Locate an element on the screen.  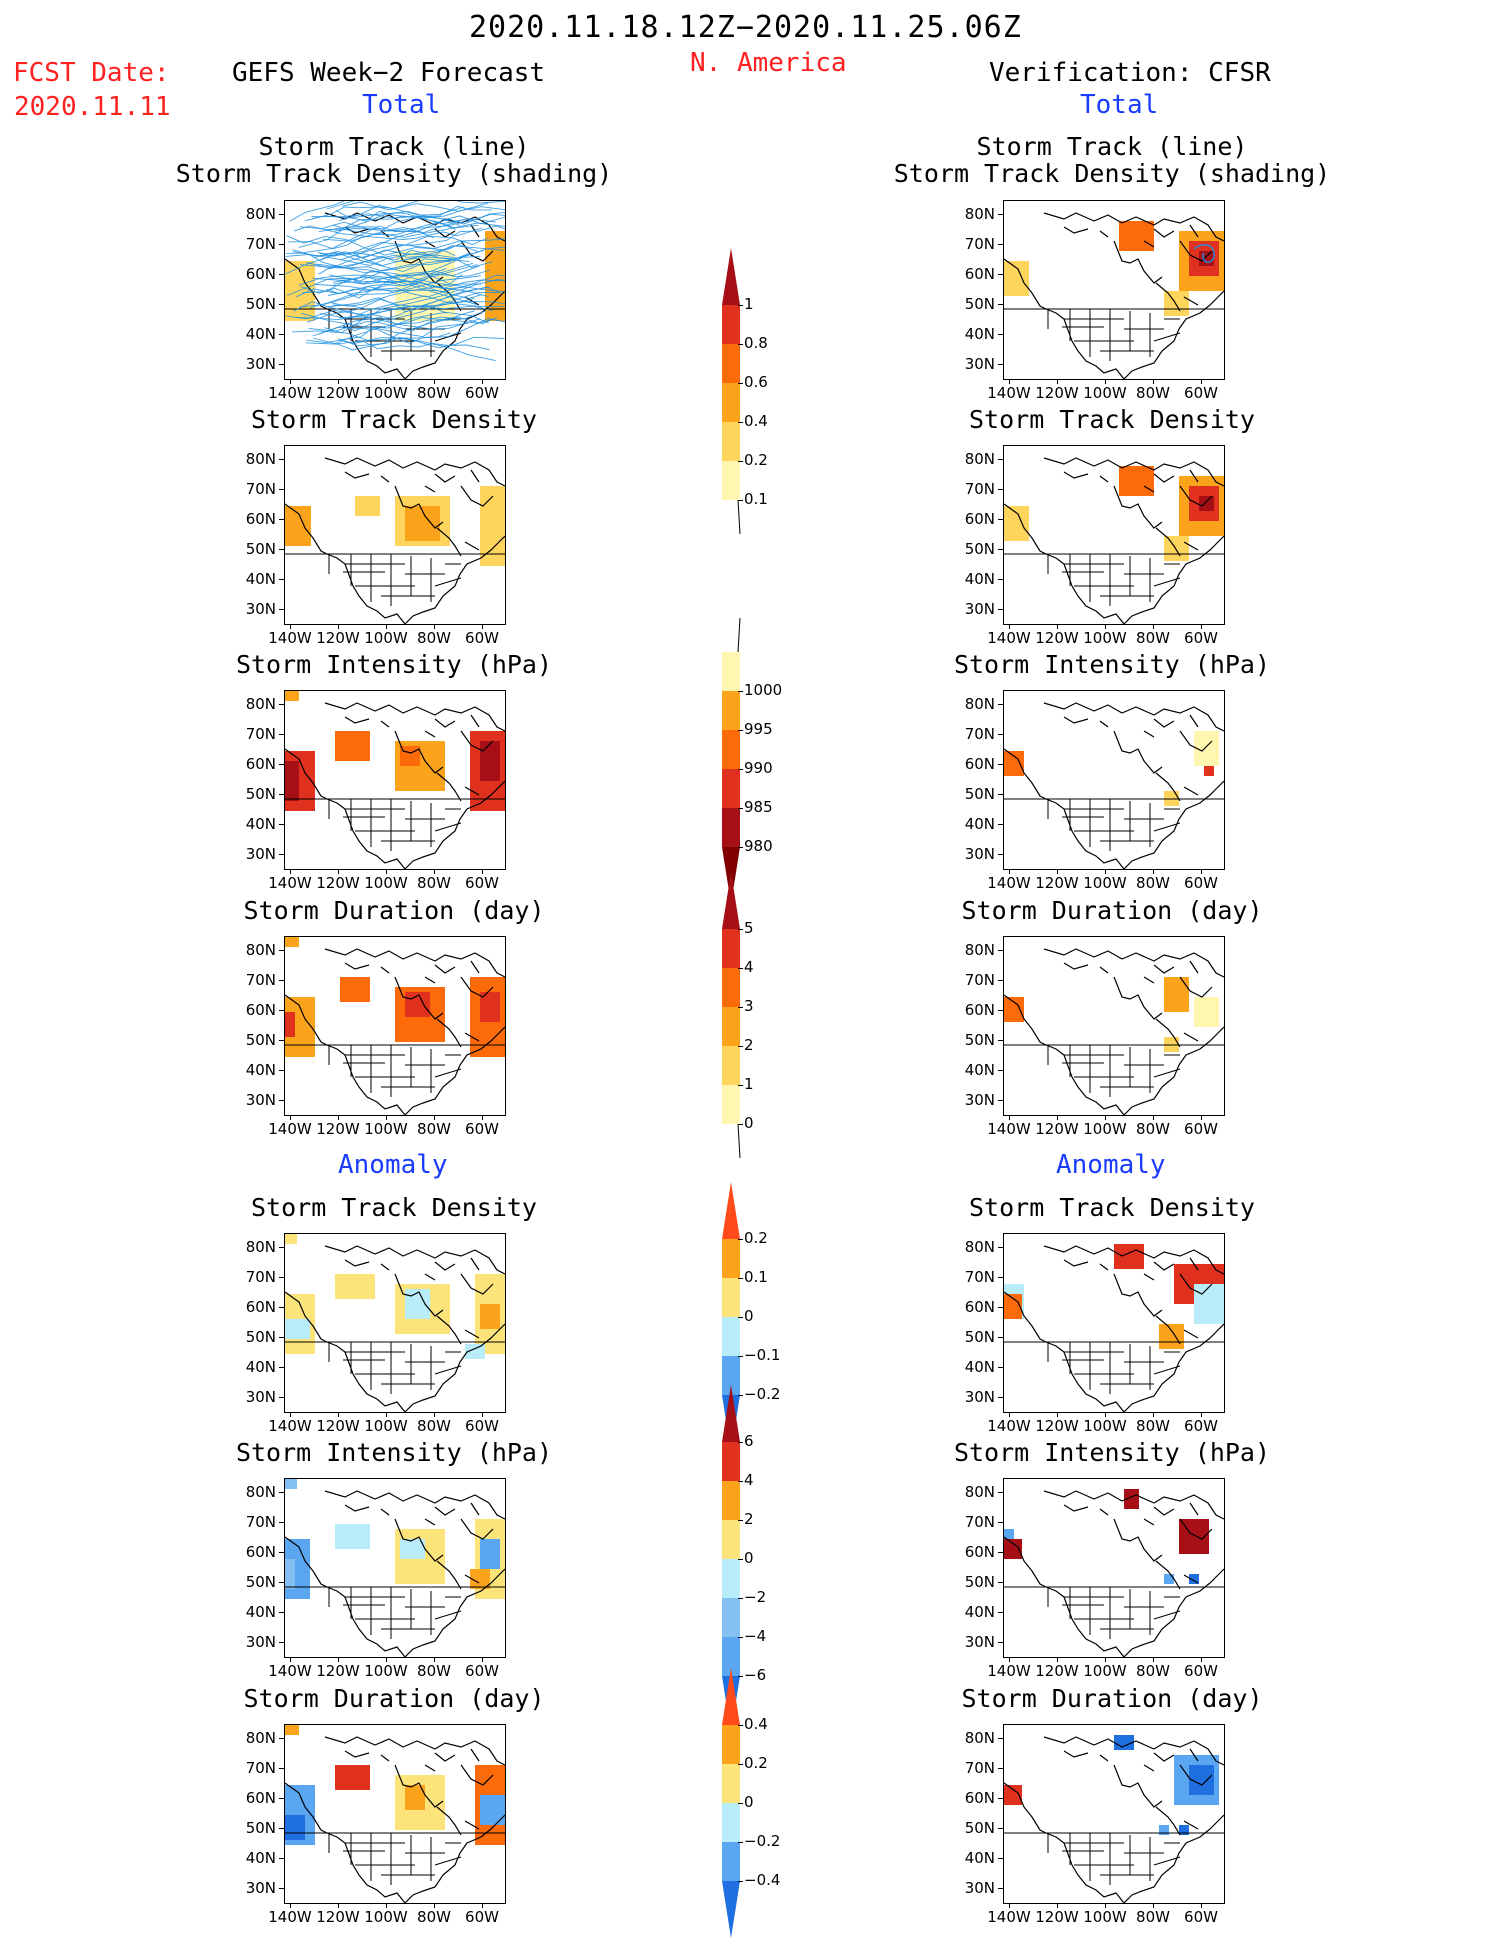
colorbar-label: −6 is located at coordinates (755, 1675).